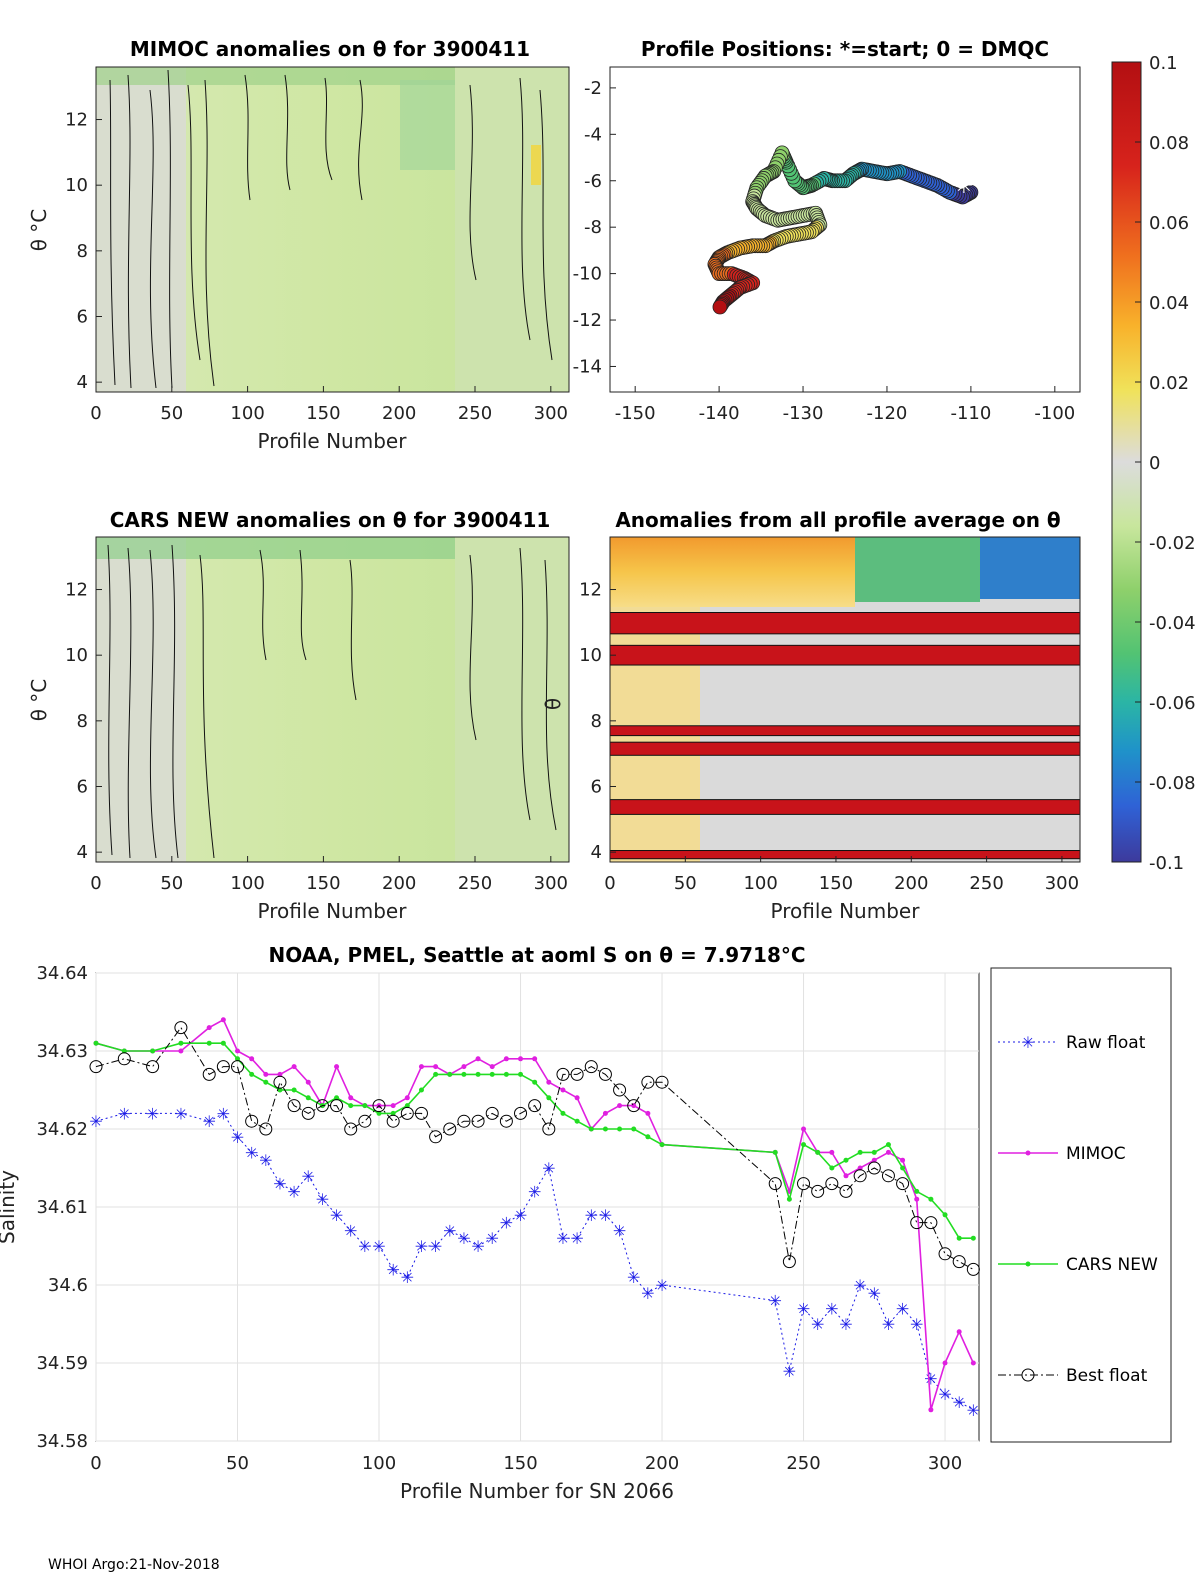 The height and width of the screenshot is (1575, 1200). What do you see at coordinates (323, 883) in the screenshot?
I see `cars-xtick-label: 150` at bounding box center [323, 883].